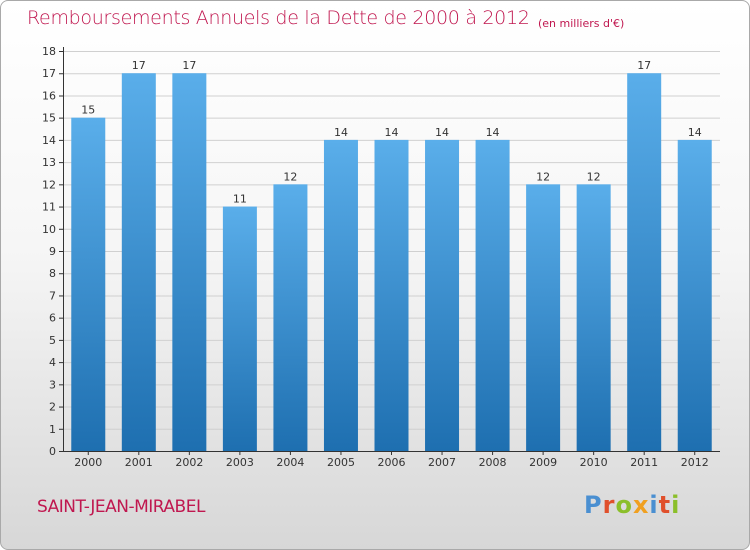 This screenshot has height=550, width=750. What do you see at coordinates (88, 284) in the screenshot?
I see `bar-2000` at bounding box center [88, 284].